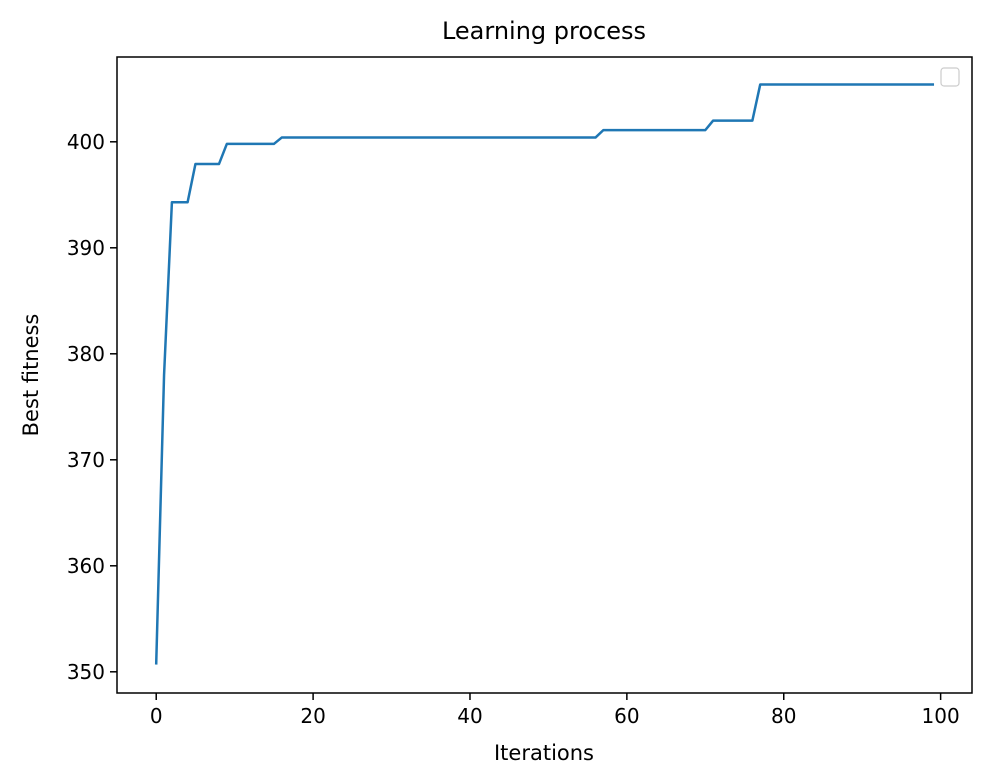  What do you see at coordinates (86, 142) in the screenshot?
I see `y-tick-label: 400` at bounding box center [86, 142].